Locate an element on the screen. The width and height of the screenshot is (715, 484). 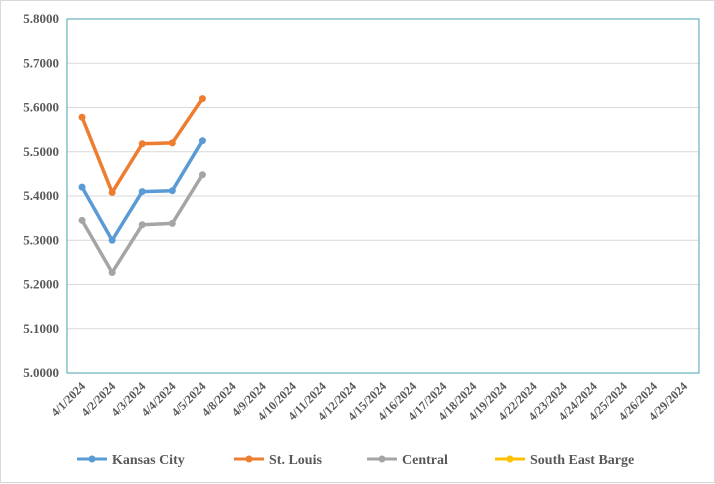
y-tick-label: 5.3000 is located at coordinates (41, 239).